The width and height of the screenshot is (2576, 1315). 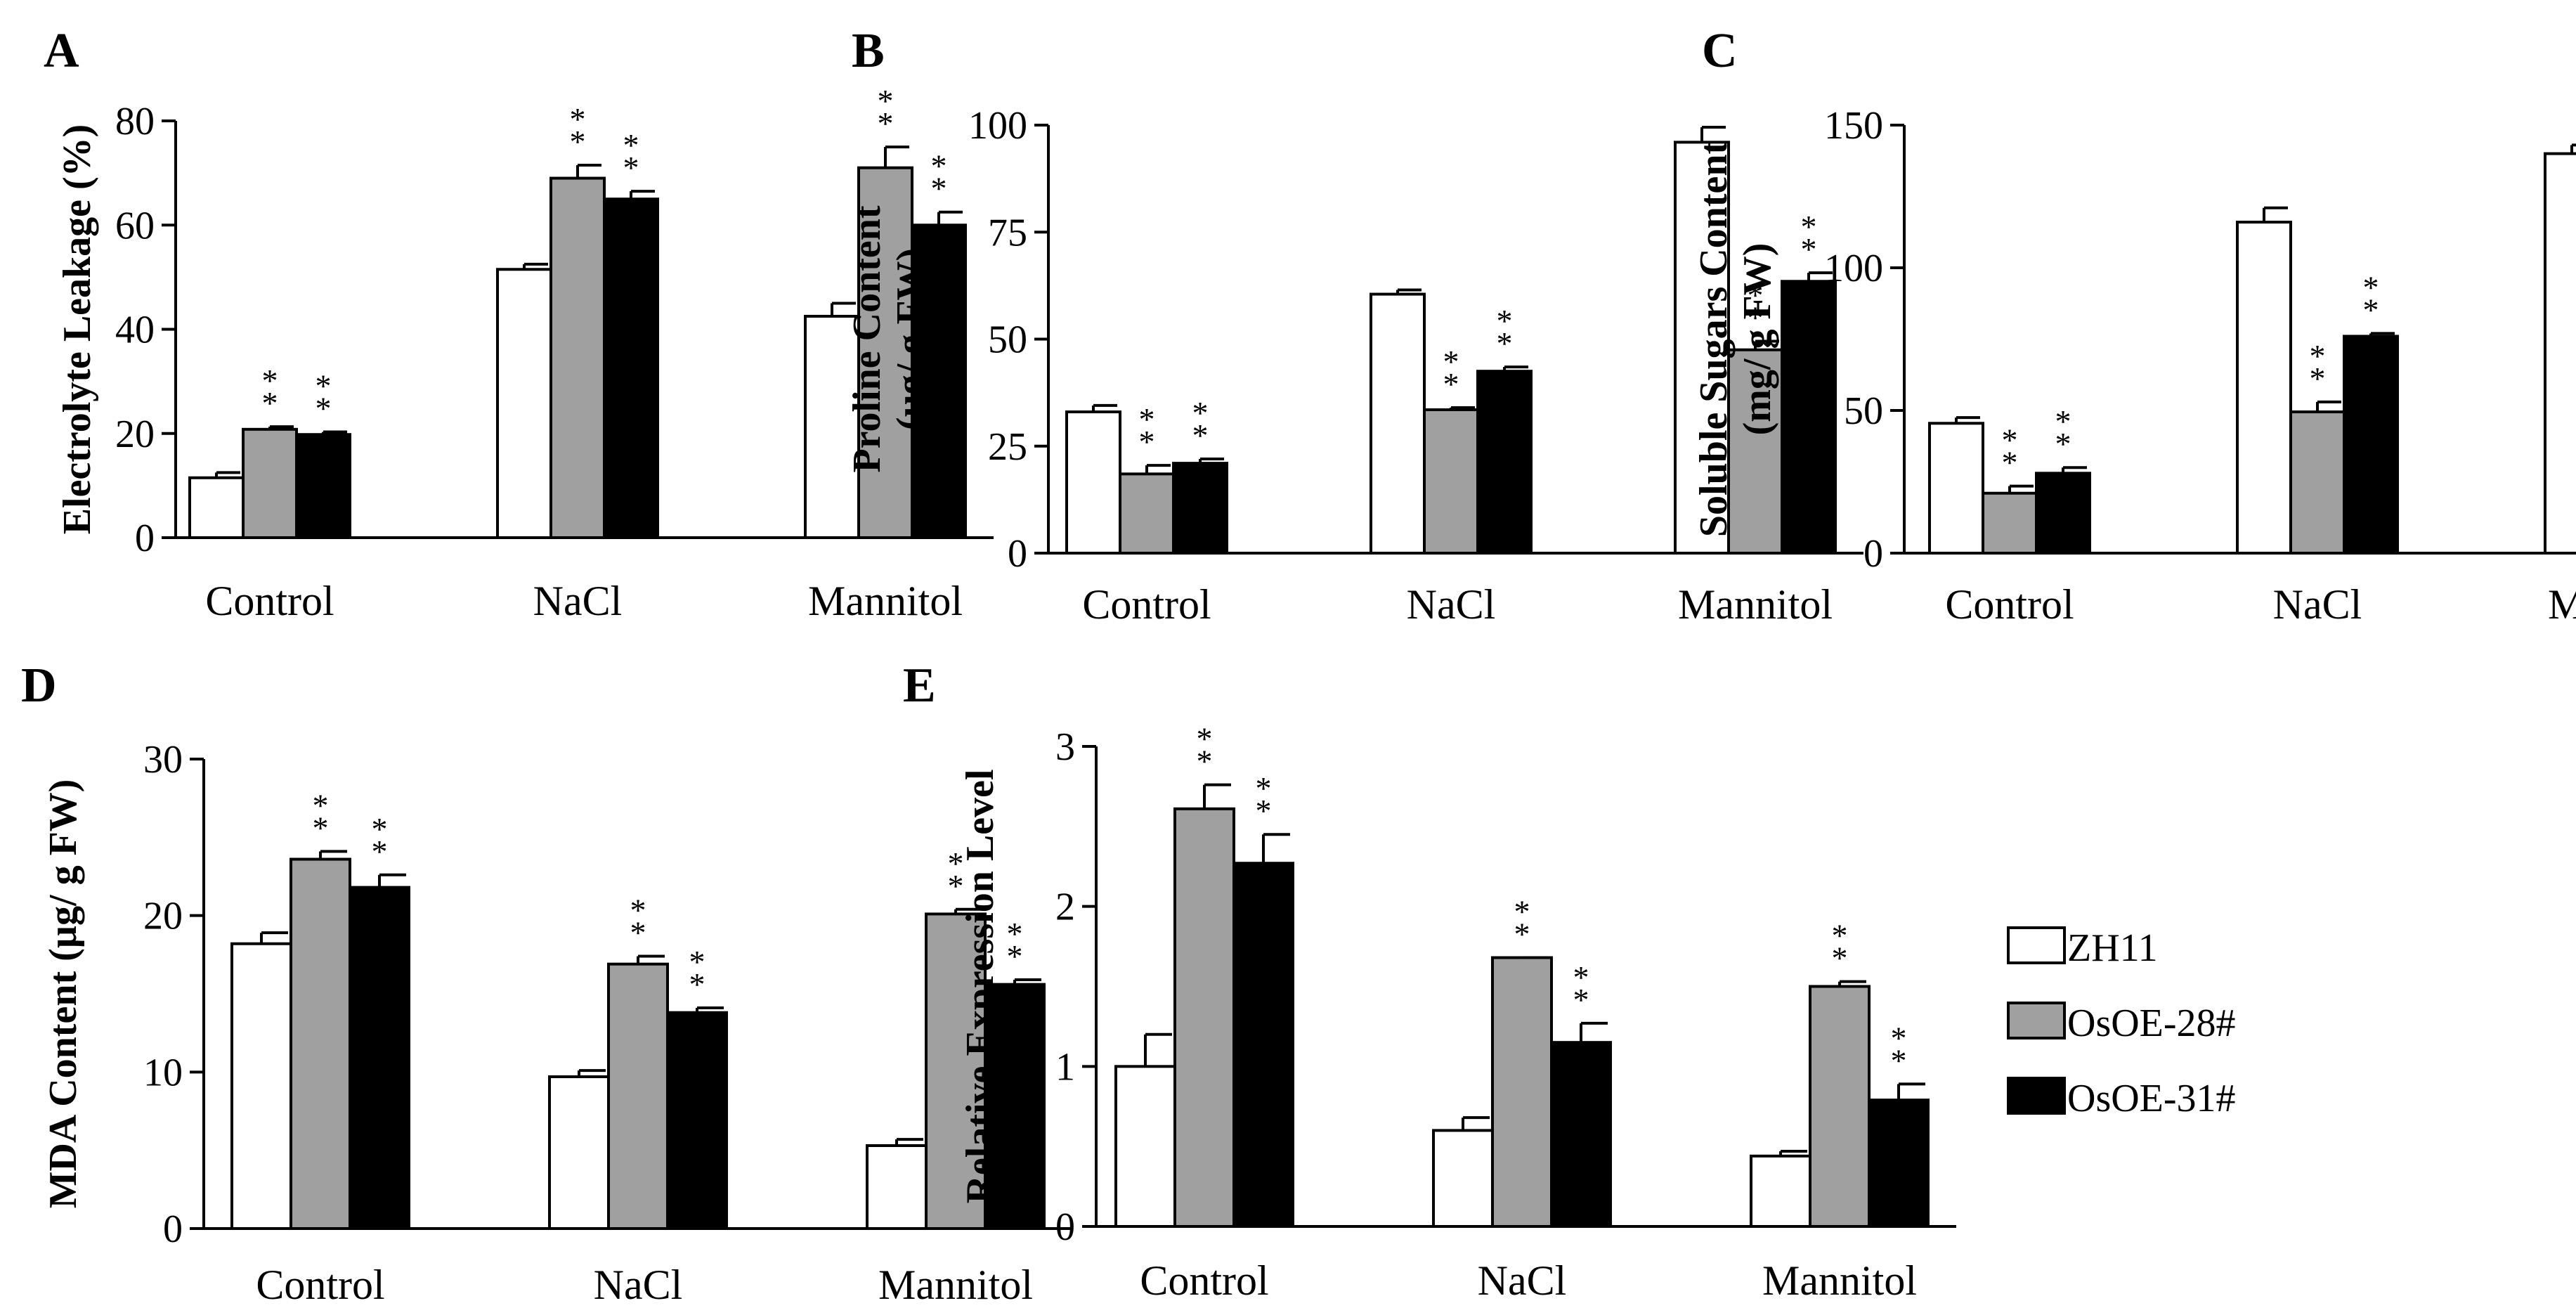 What do you see at coordinates (1065, 908) in the screenshot?
I see `y-tick-label: 2` at bounding box center [1065, 908].